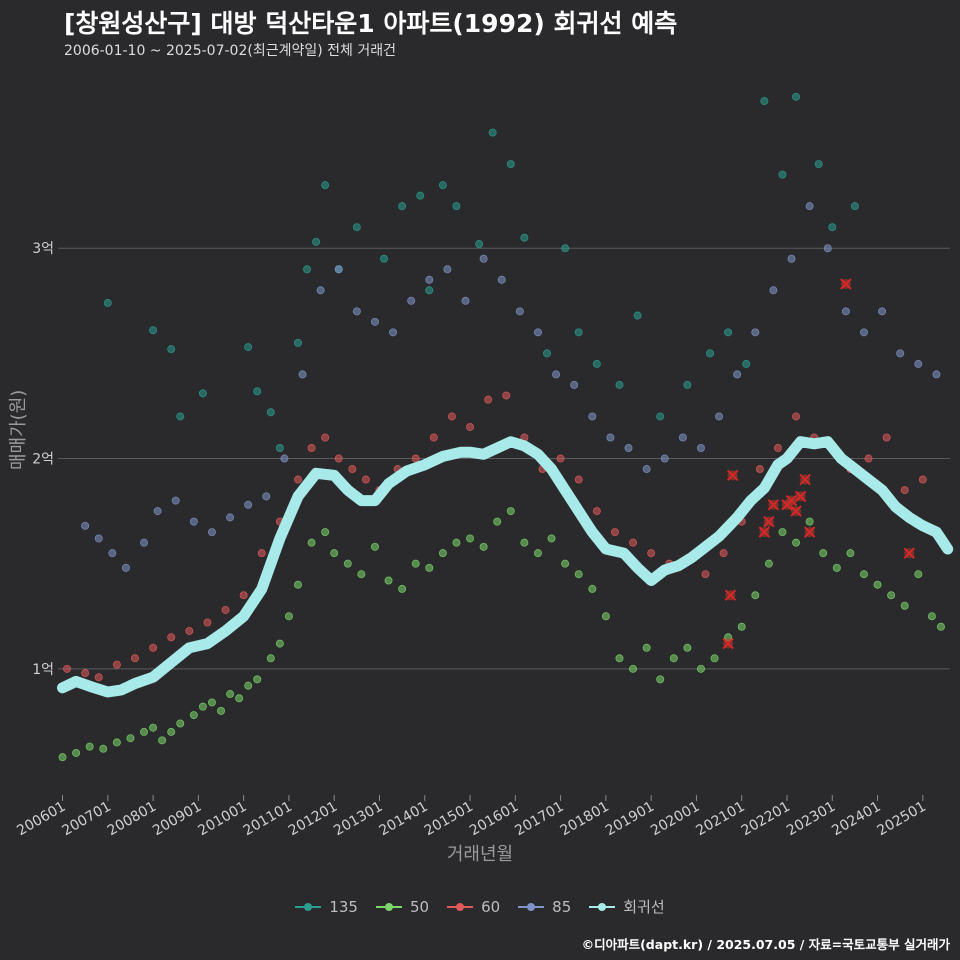  I want to click on x-tick-label: 202201, so click(766, 819).